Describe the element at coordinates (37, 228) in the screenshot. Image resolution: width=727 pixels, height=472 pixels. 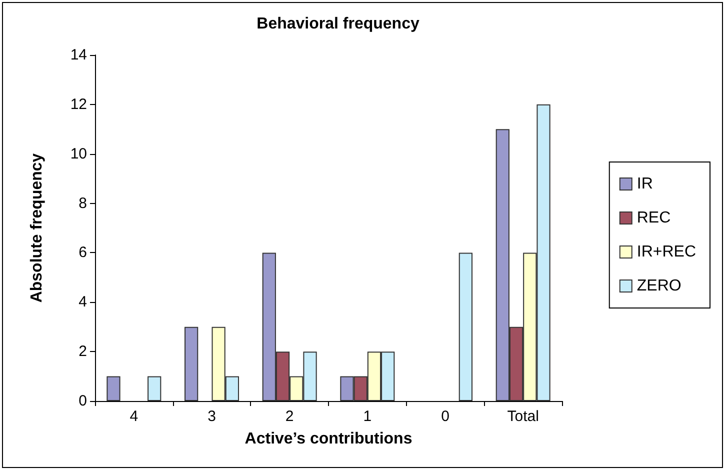
I see `y-axis-title: Absolute frequency` at that location.